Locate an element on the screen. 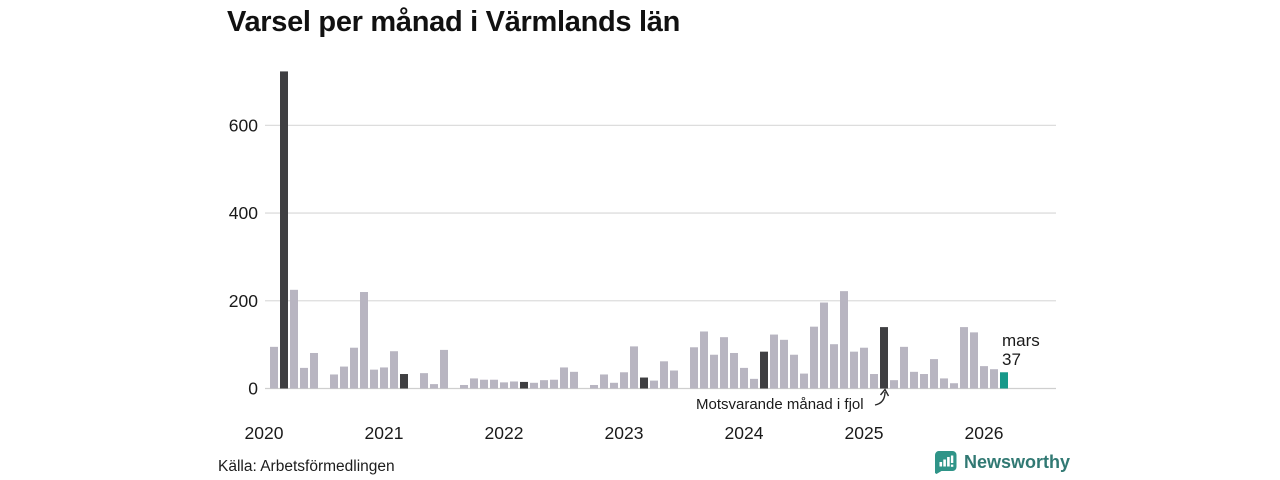 This screenshot has height=480, width=1280. current-month-name: mars is located at coordinates (1021, 340).